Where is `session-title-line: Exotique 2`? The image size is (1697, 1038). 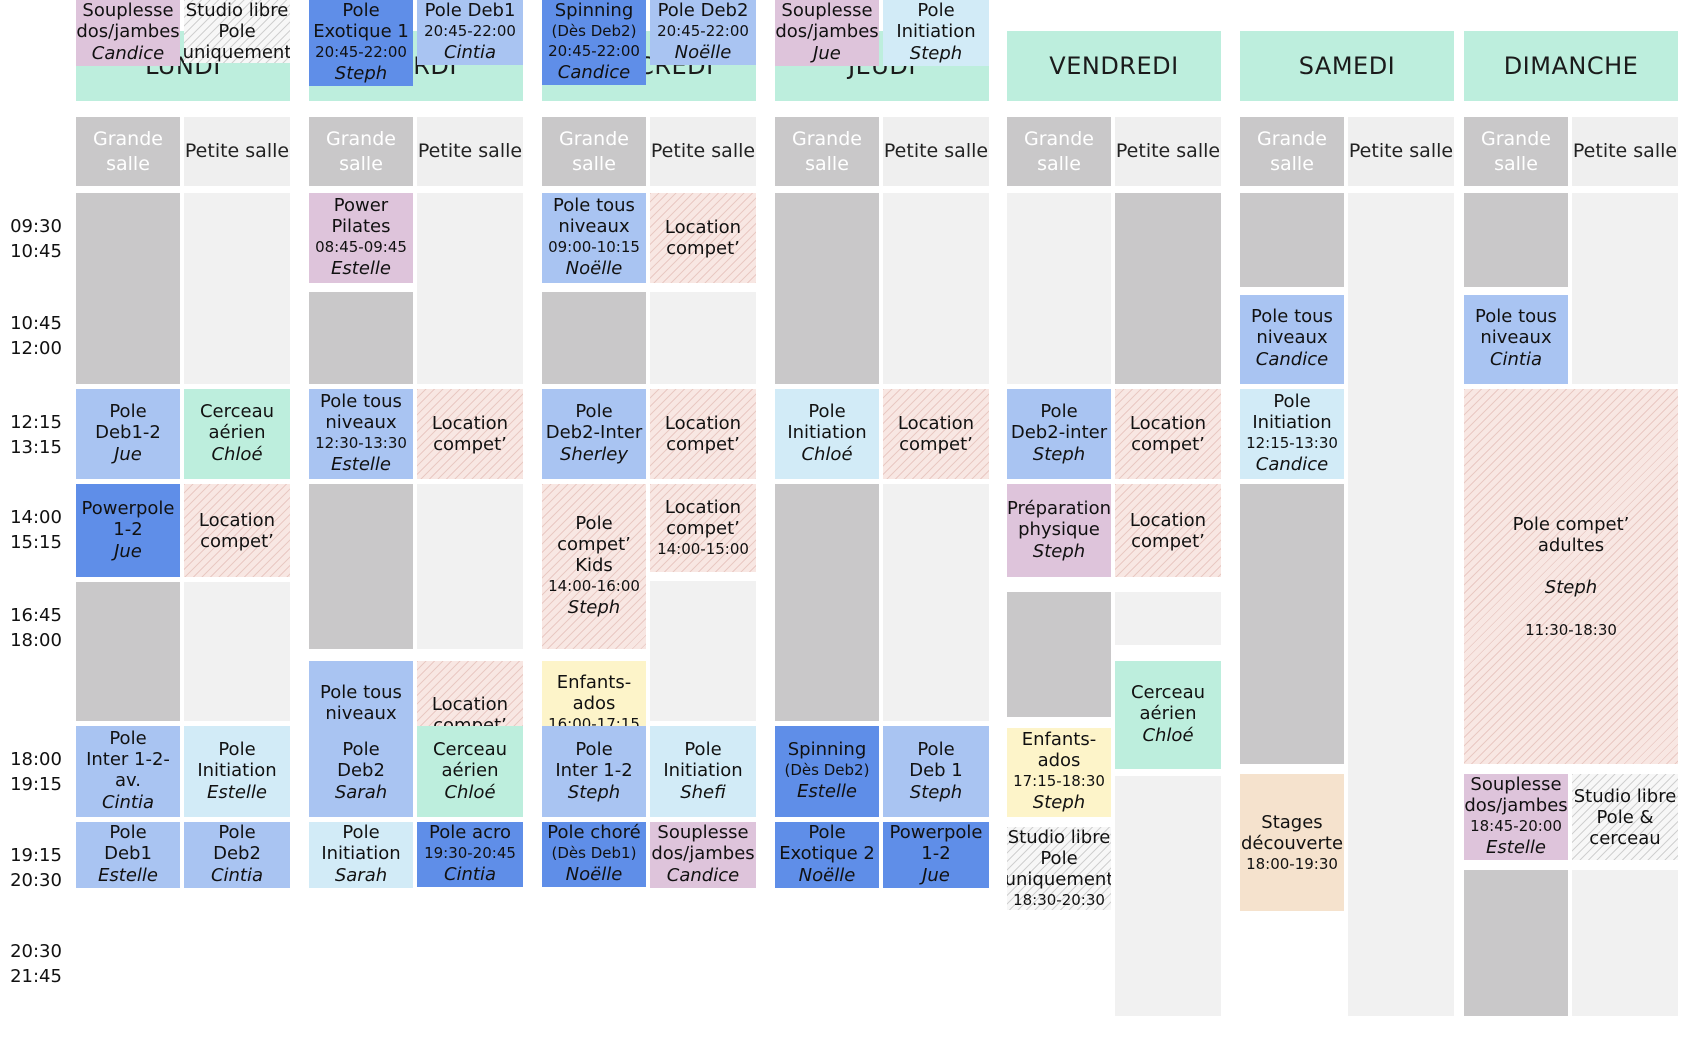
session-title-line: Exotique 2 is located at coordinates (827, 853).